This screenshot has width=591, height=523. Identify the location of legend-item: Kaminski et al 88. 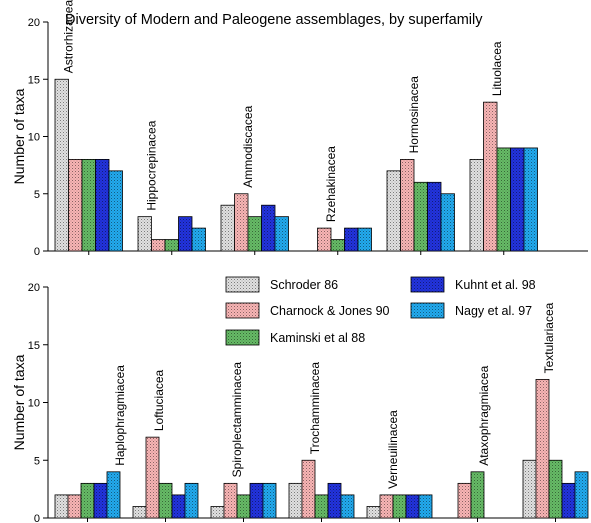
(295, 337).